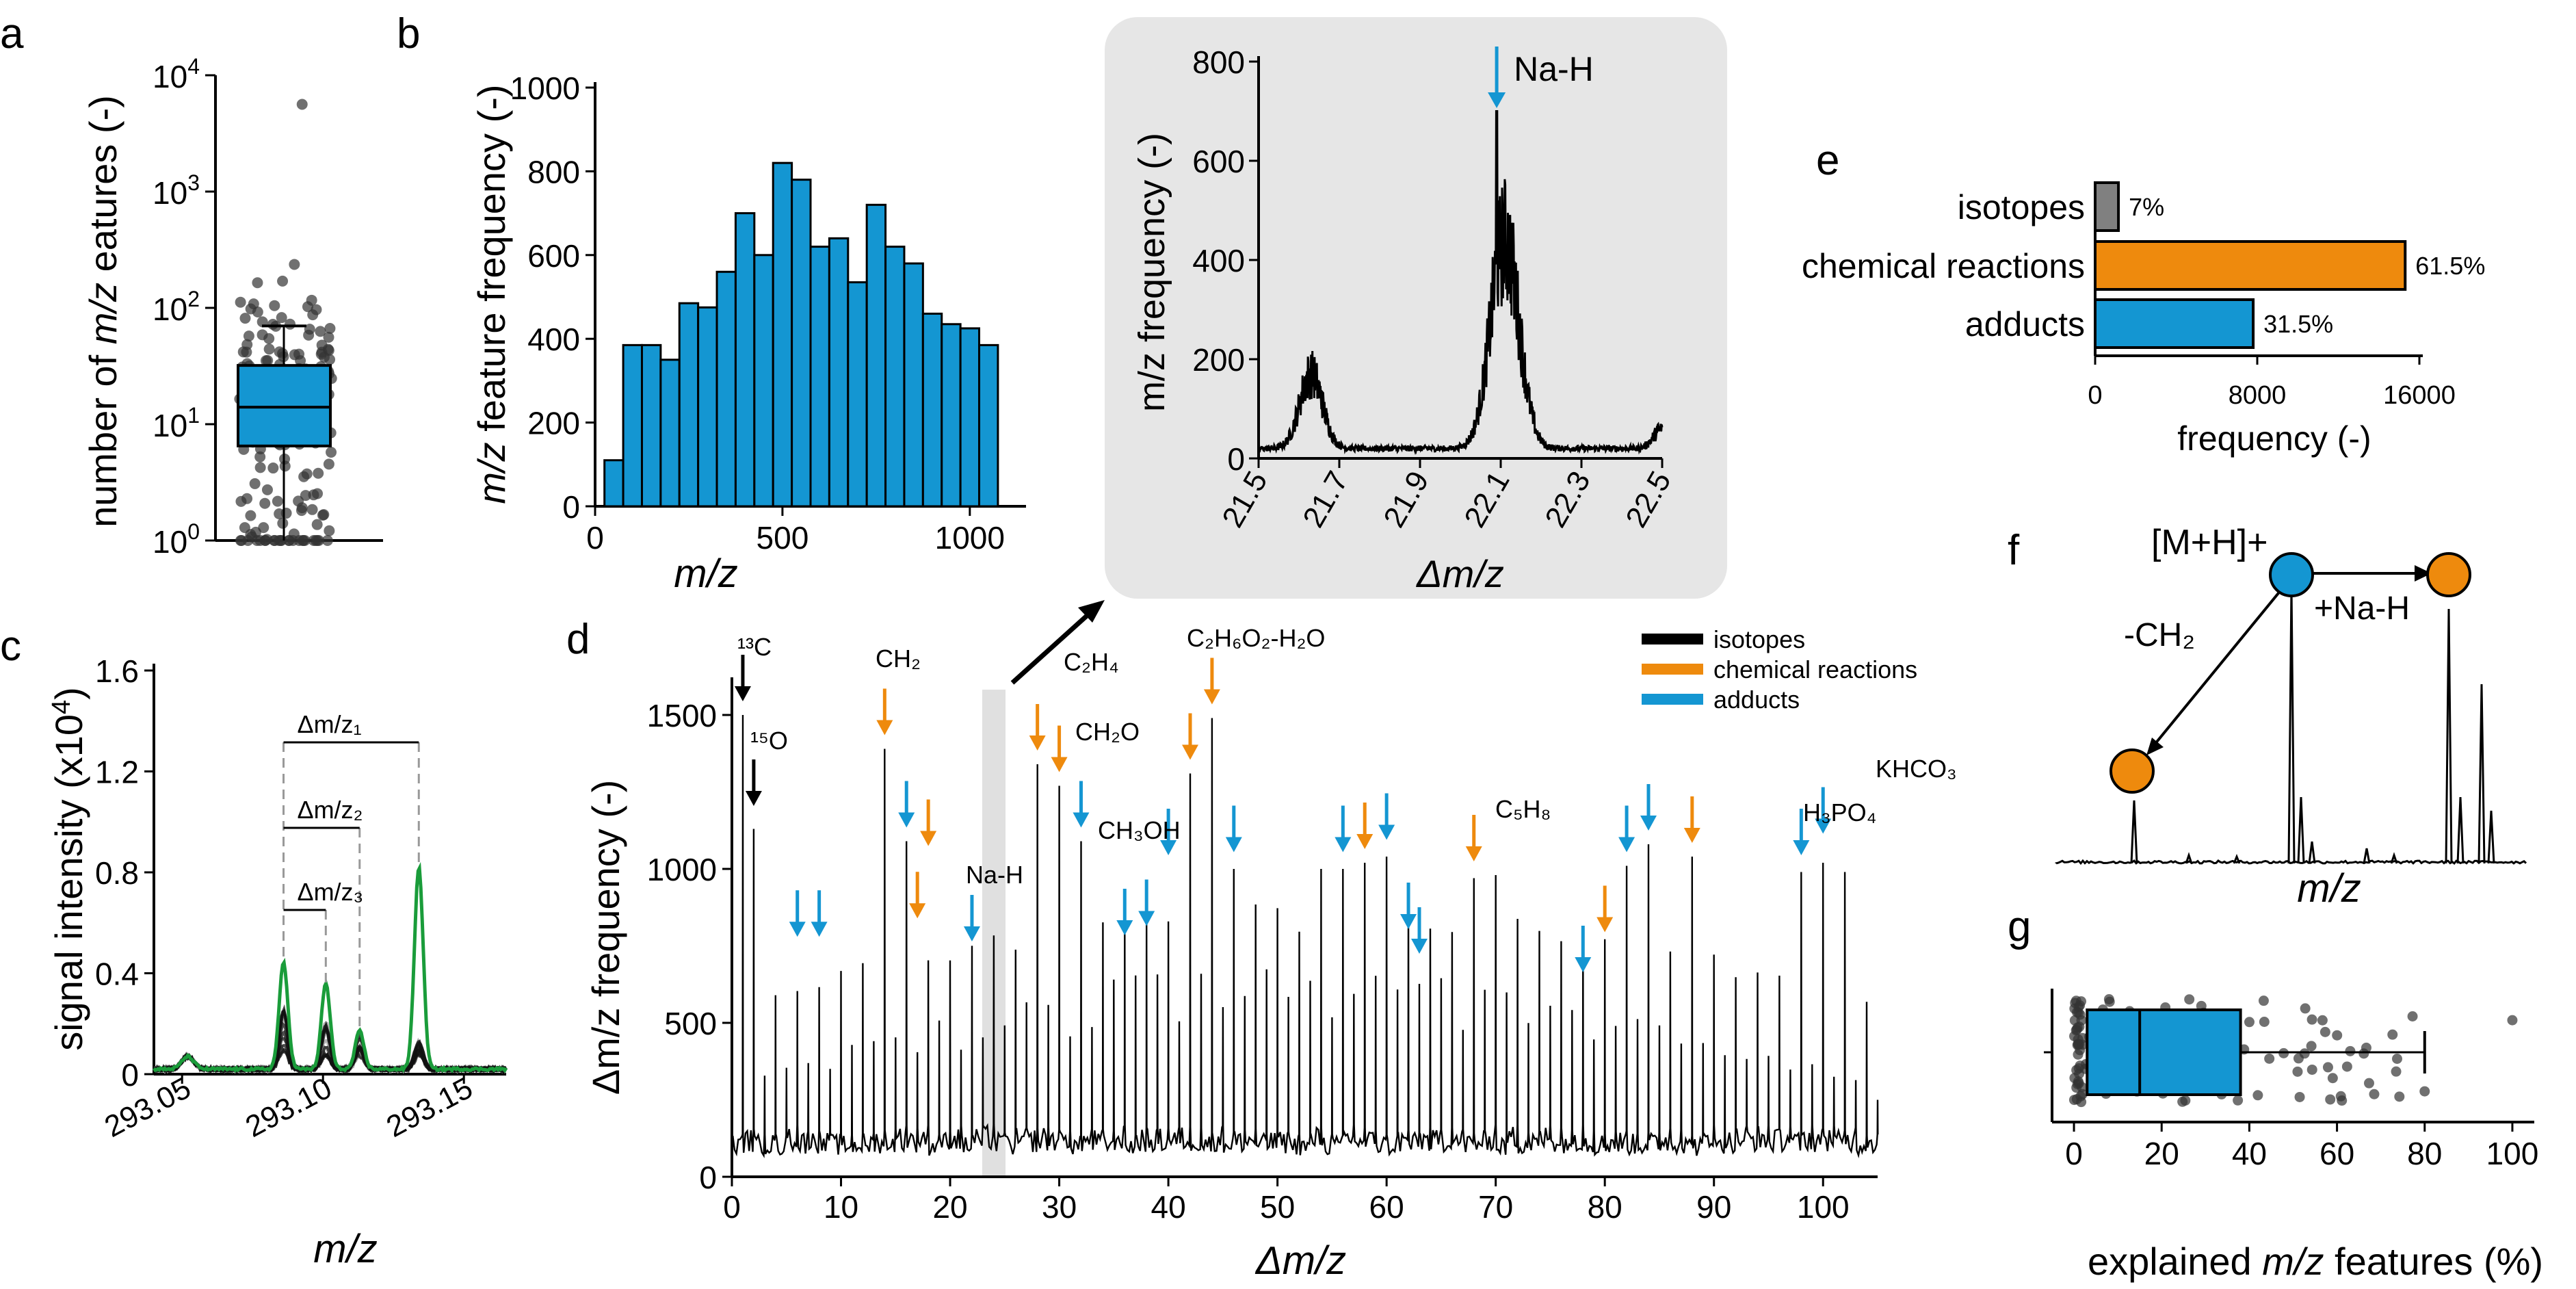  Describe the element at coordinates (553, 424) in the screenshot. I see `b-ytick-label: 200` at that location.